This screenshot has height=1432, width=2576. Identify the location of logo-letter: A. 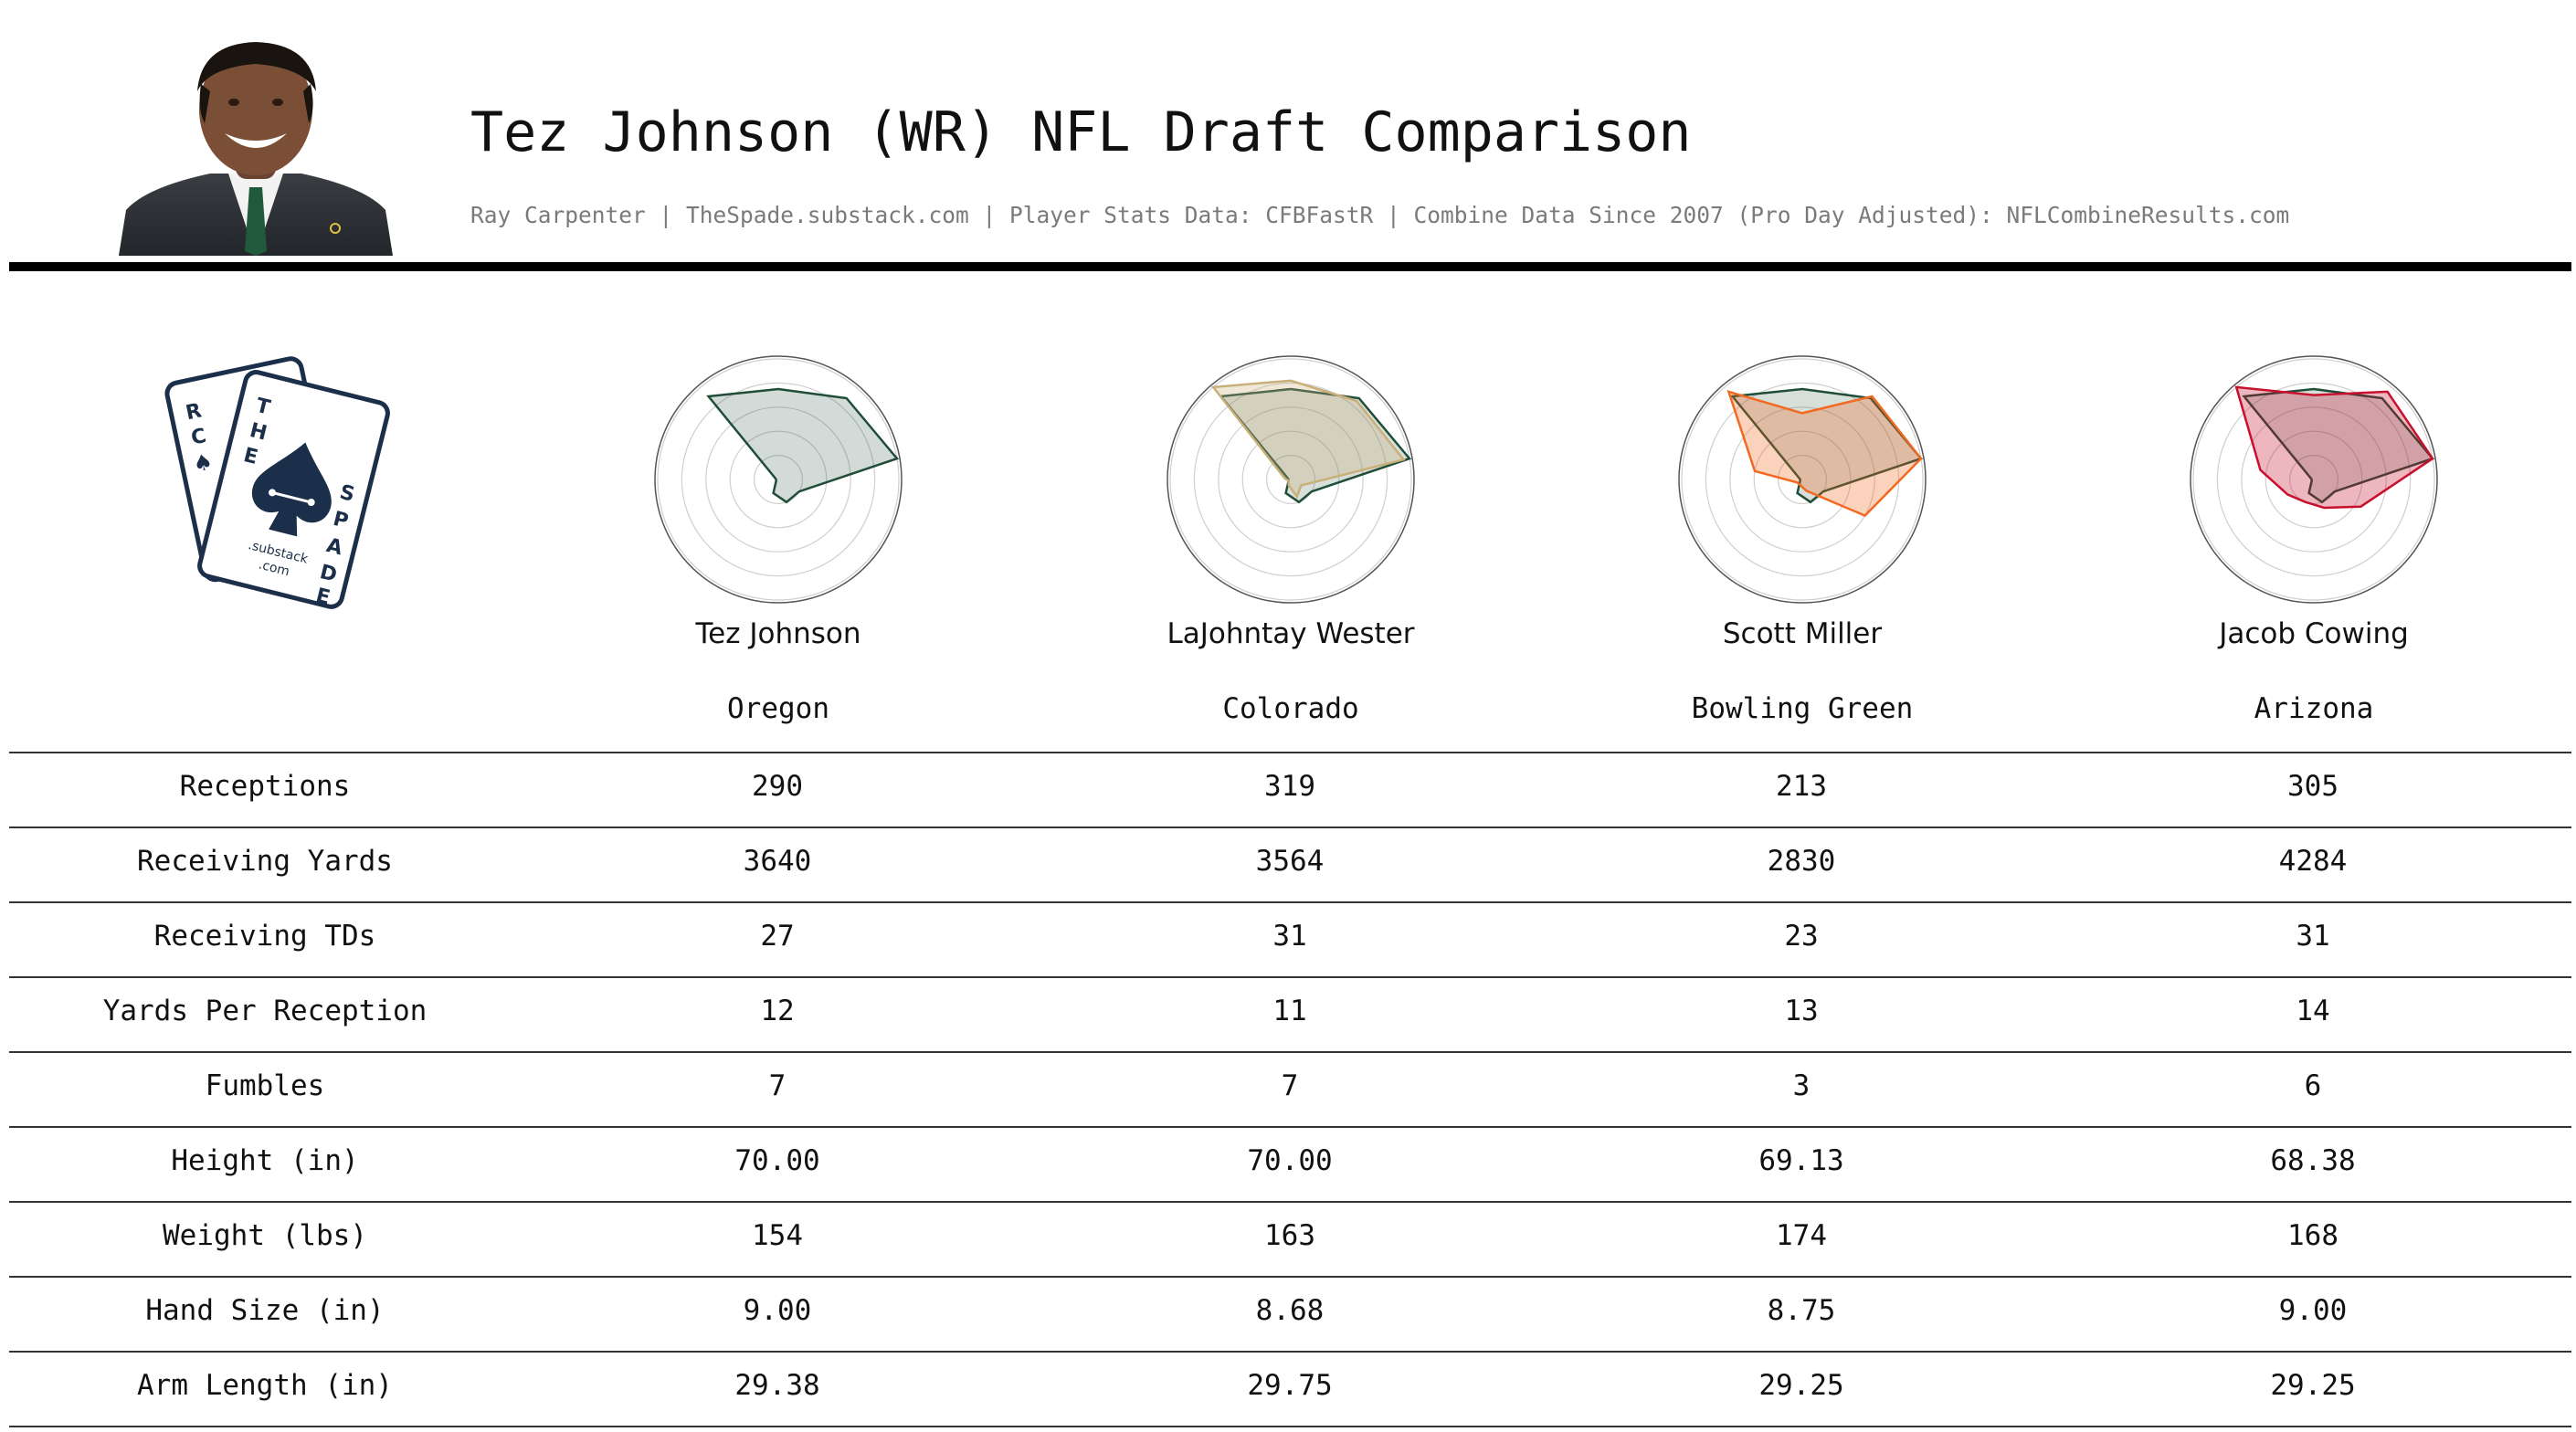
(334, 547).